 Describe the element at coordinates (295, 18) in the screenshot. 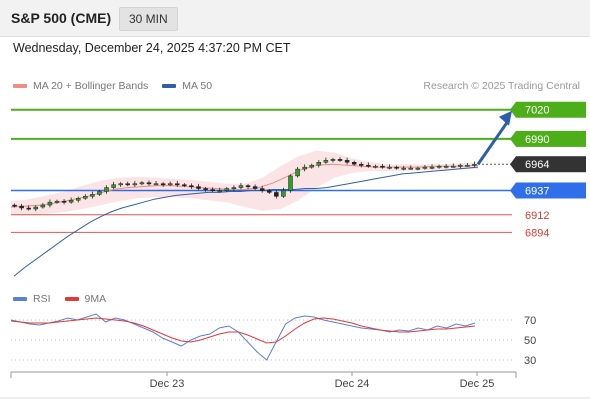

I see `chart-header: S&P 500 (CME) 30 MIN` at that location.